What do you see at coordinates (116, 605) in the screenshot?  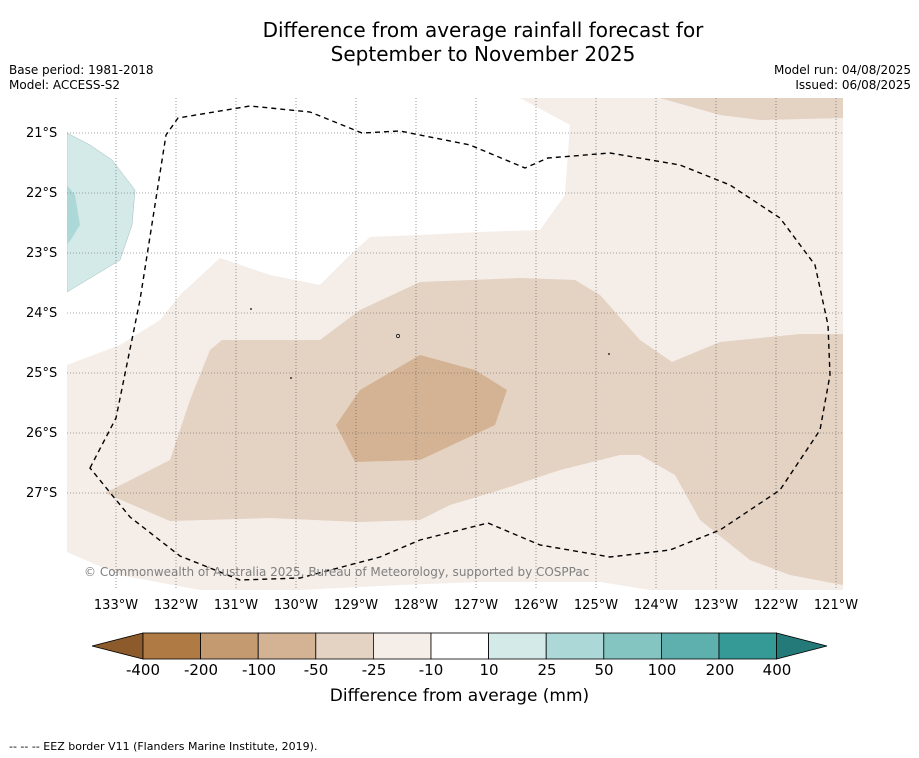 I see `lon-label: 133°W` at bounding box center [116, 605].